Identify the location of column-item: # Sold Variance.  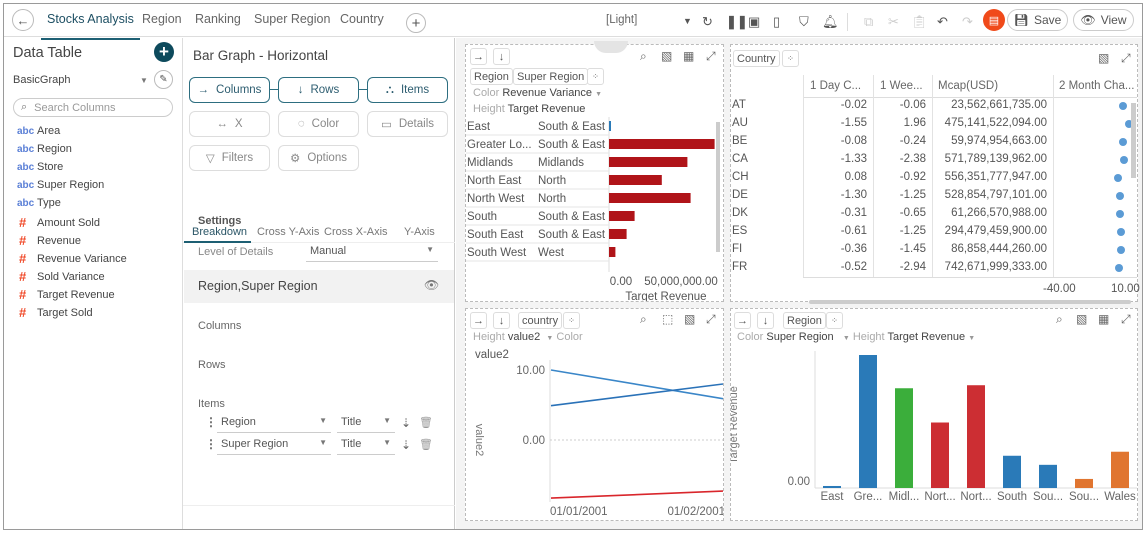
(61, 276).